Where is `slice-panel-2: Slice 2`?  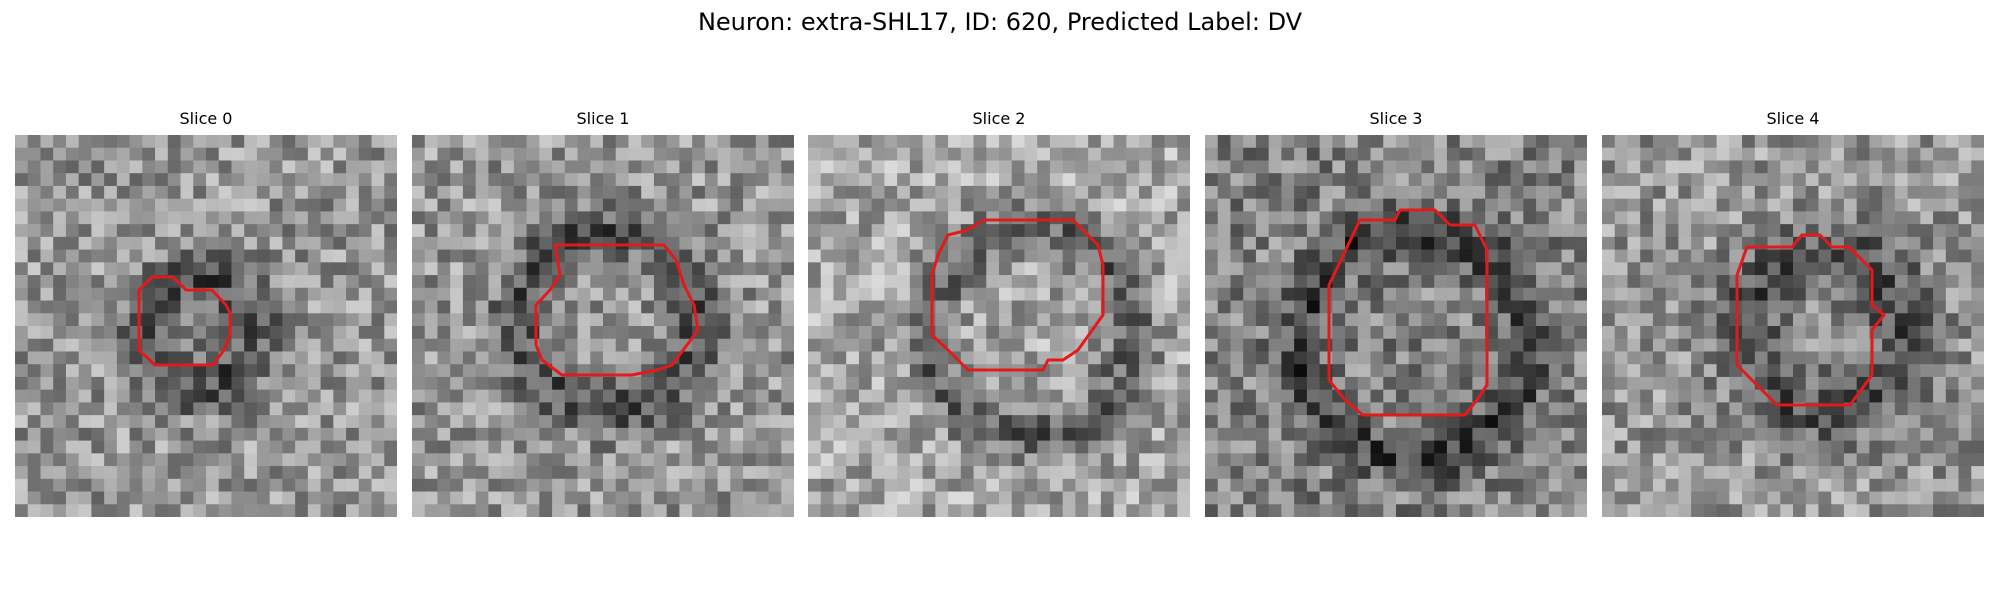
slice-panel-2: Slice 2 is located at coordinates (999, 317).